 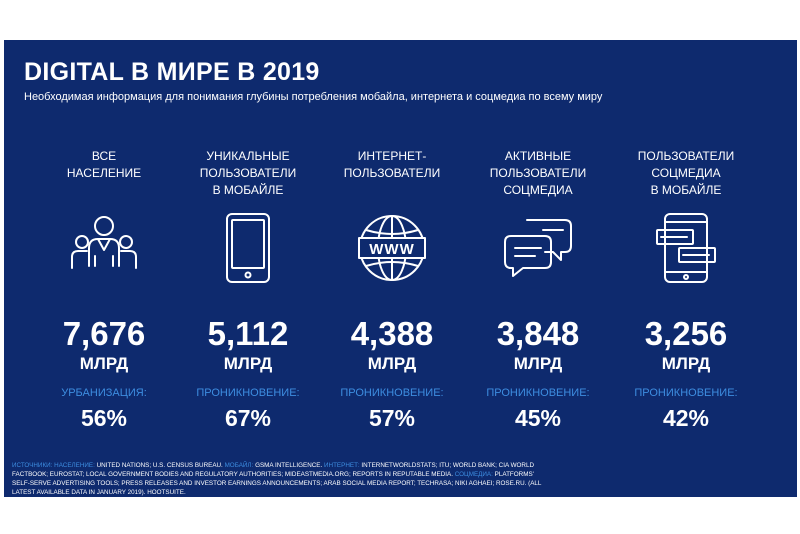 I want to click on svg-text: WWW, so click(x=391, y=249).